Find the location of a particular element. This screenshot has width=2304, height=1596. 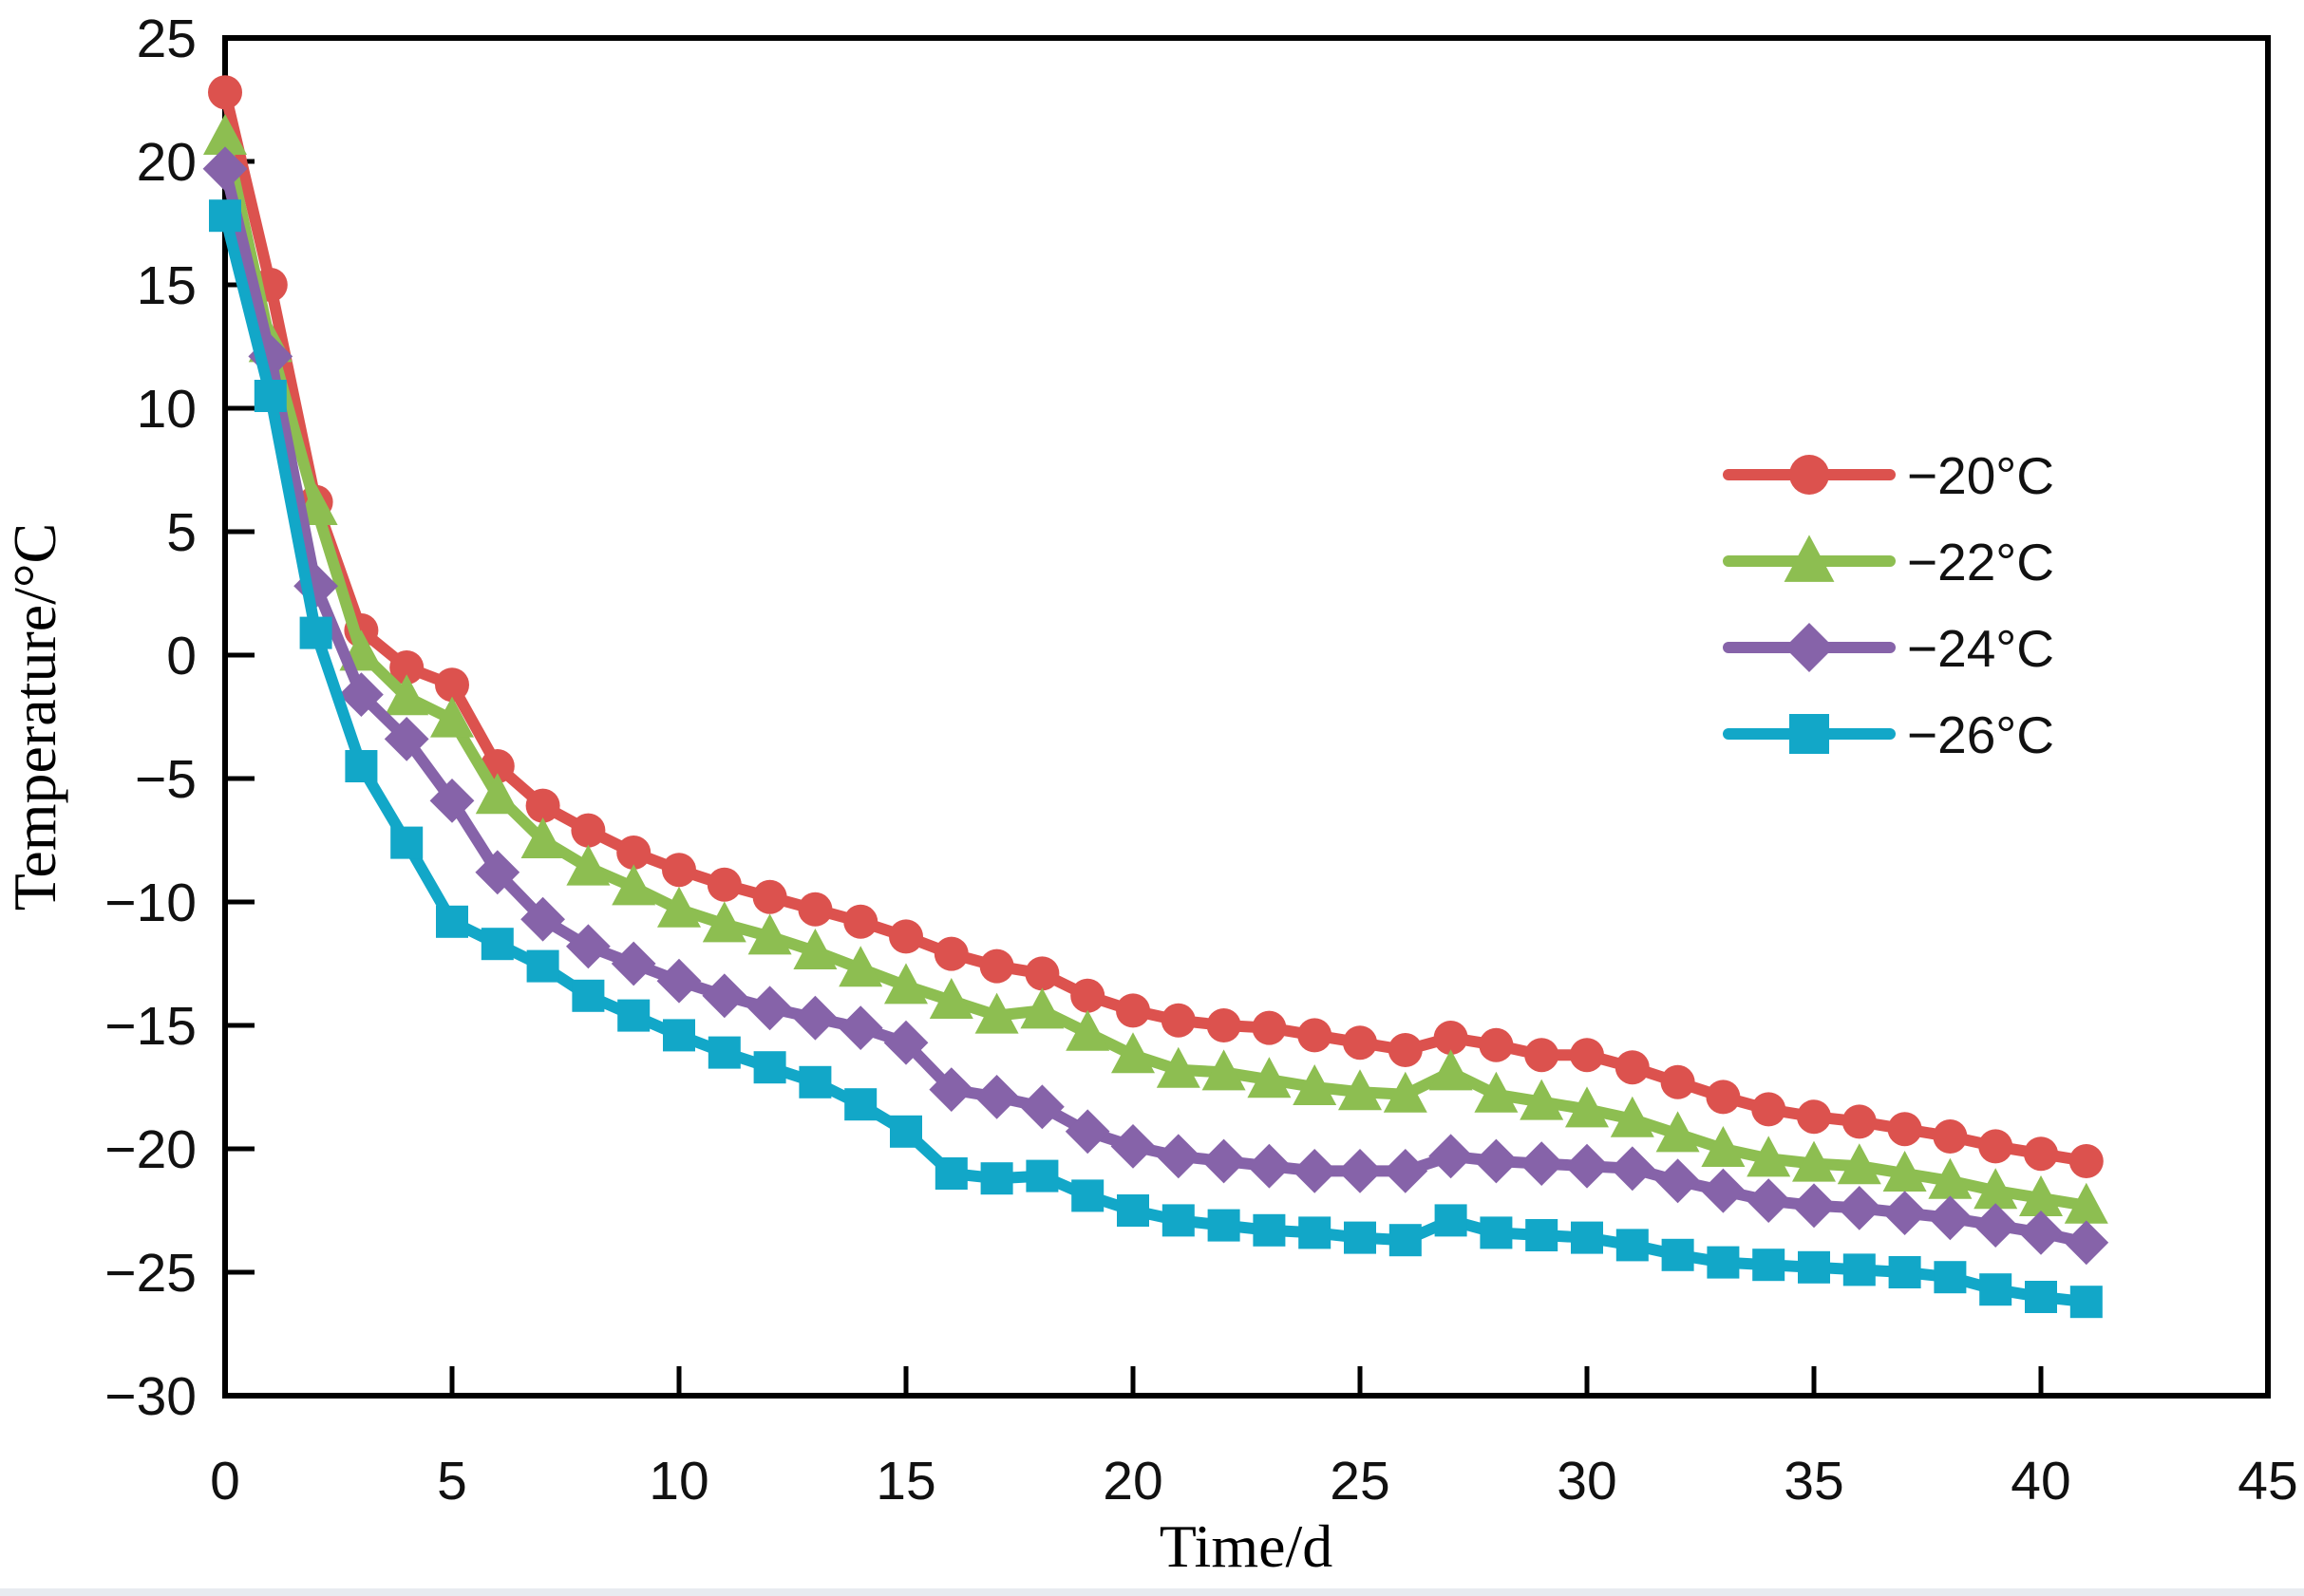

y-tick-label: −25 is located at coordinates (150, 1273).